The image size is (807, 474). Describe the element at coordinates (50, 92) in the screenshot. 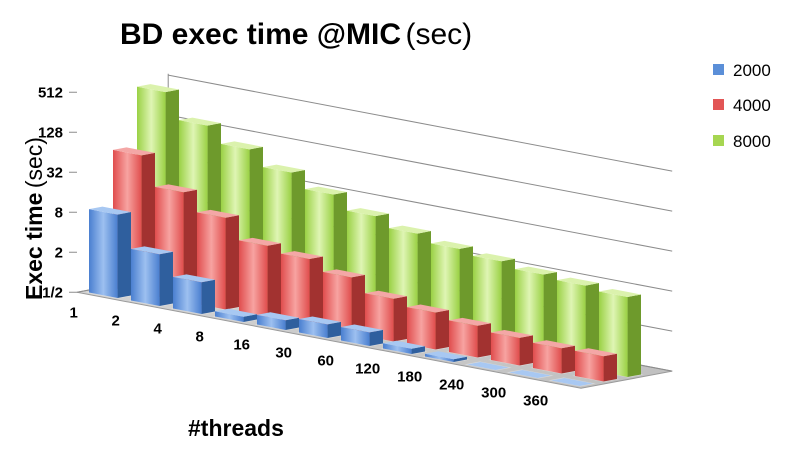

I see `y-tick-label: 512` at that location.